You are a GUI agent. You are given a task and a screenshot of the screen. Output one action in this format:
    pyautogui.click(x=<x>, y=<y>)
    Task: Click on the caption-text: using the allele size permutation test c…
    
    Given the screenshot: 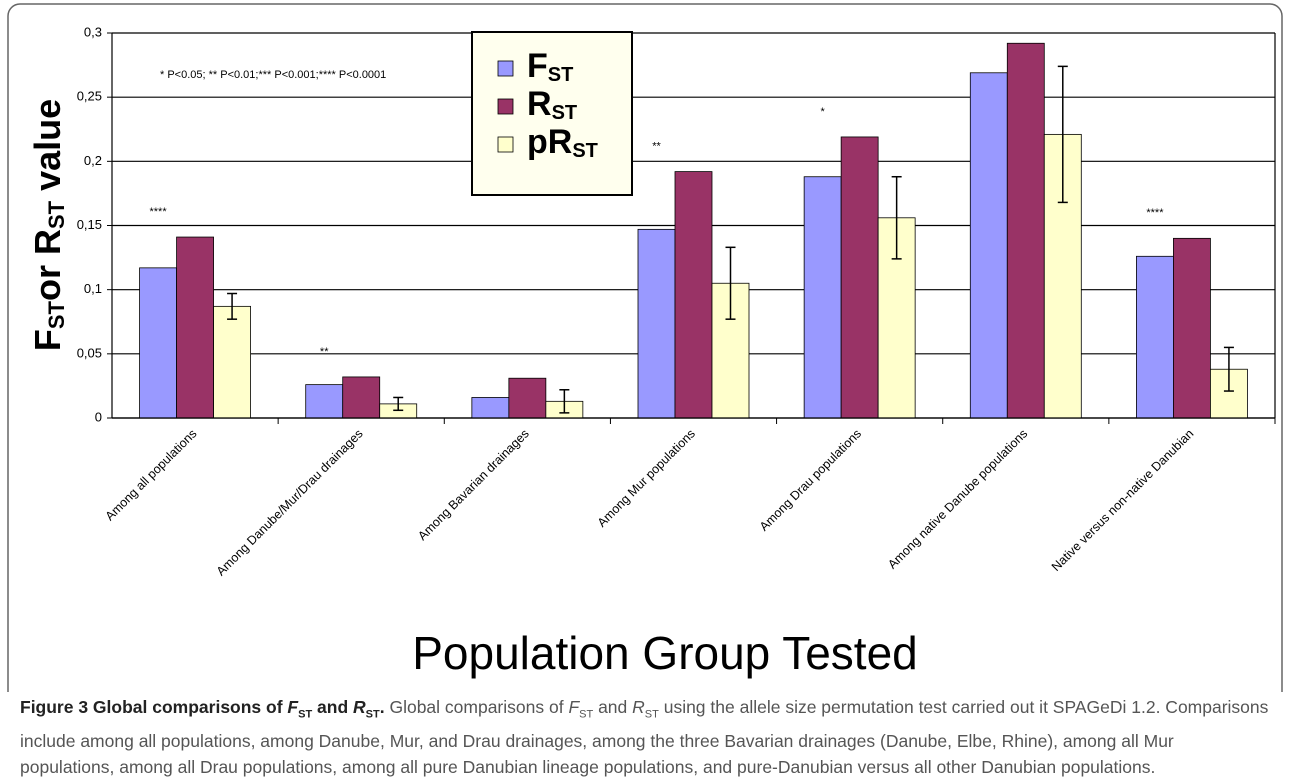 What is the action you would take?
    pyautogui.click(x=644, y=737)
    